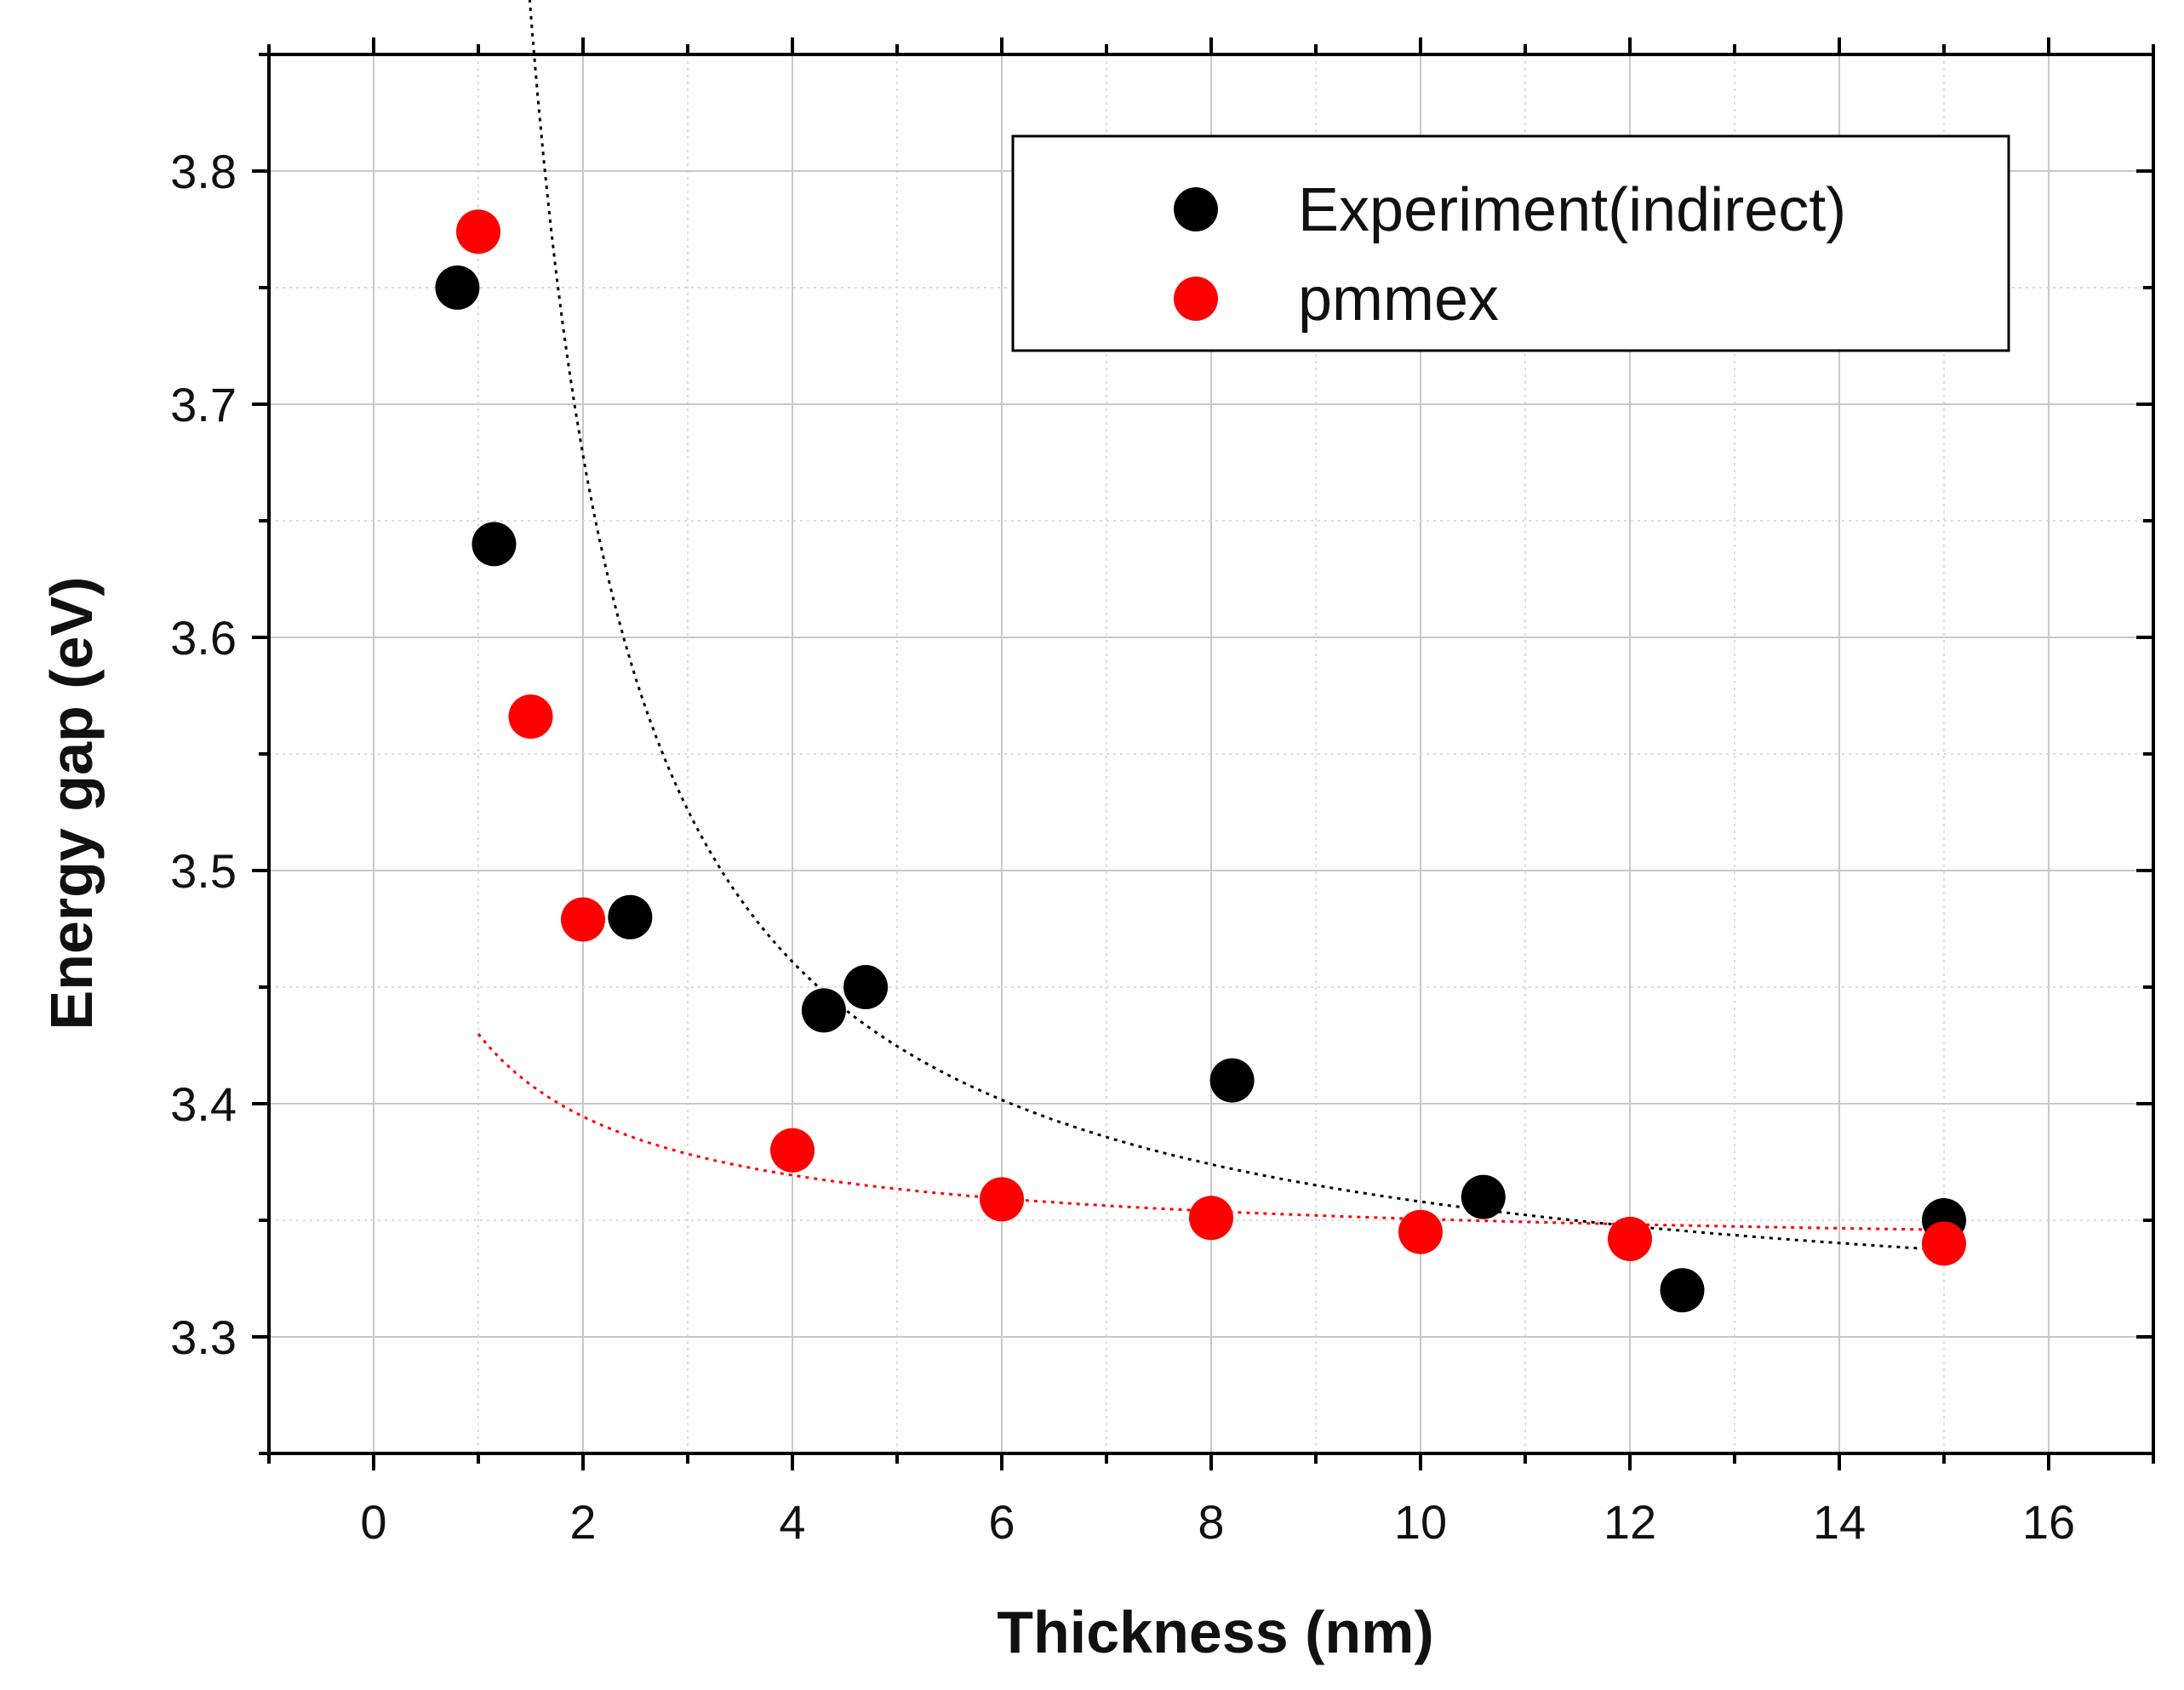  What do you see at coordinates (582, 1522) in the screenshot?
I see `x-tick-label: 2` at bounding box center [582, 1522].